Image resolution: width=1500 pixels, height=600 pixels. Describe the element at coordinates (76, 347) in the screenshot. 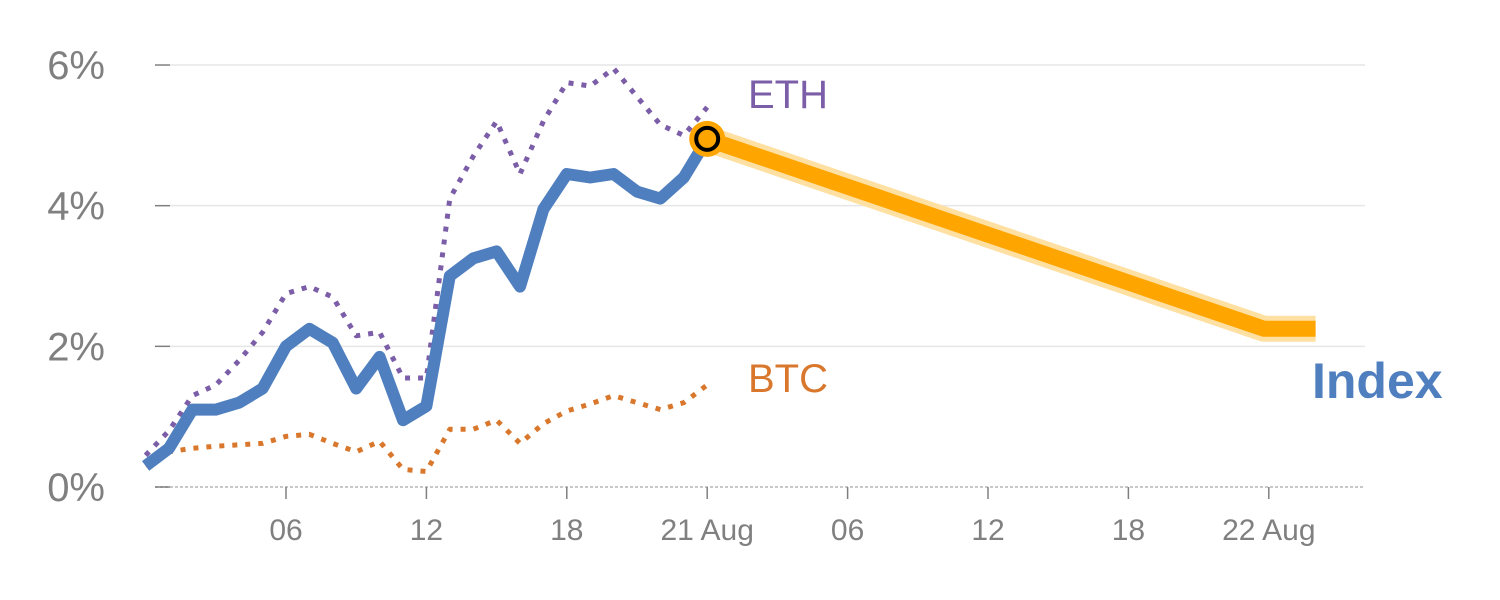

I see `y-tick-label: 2%` at that location.